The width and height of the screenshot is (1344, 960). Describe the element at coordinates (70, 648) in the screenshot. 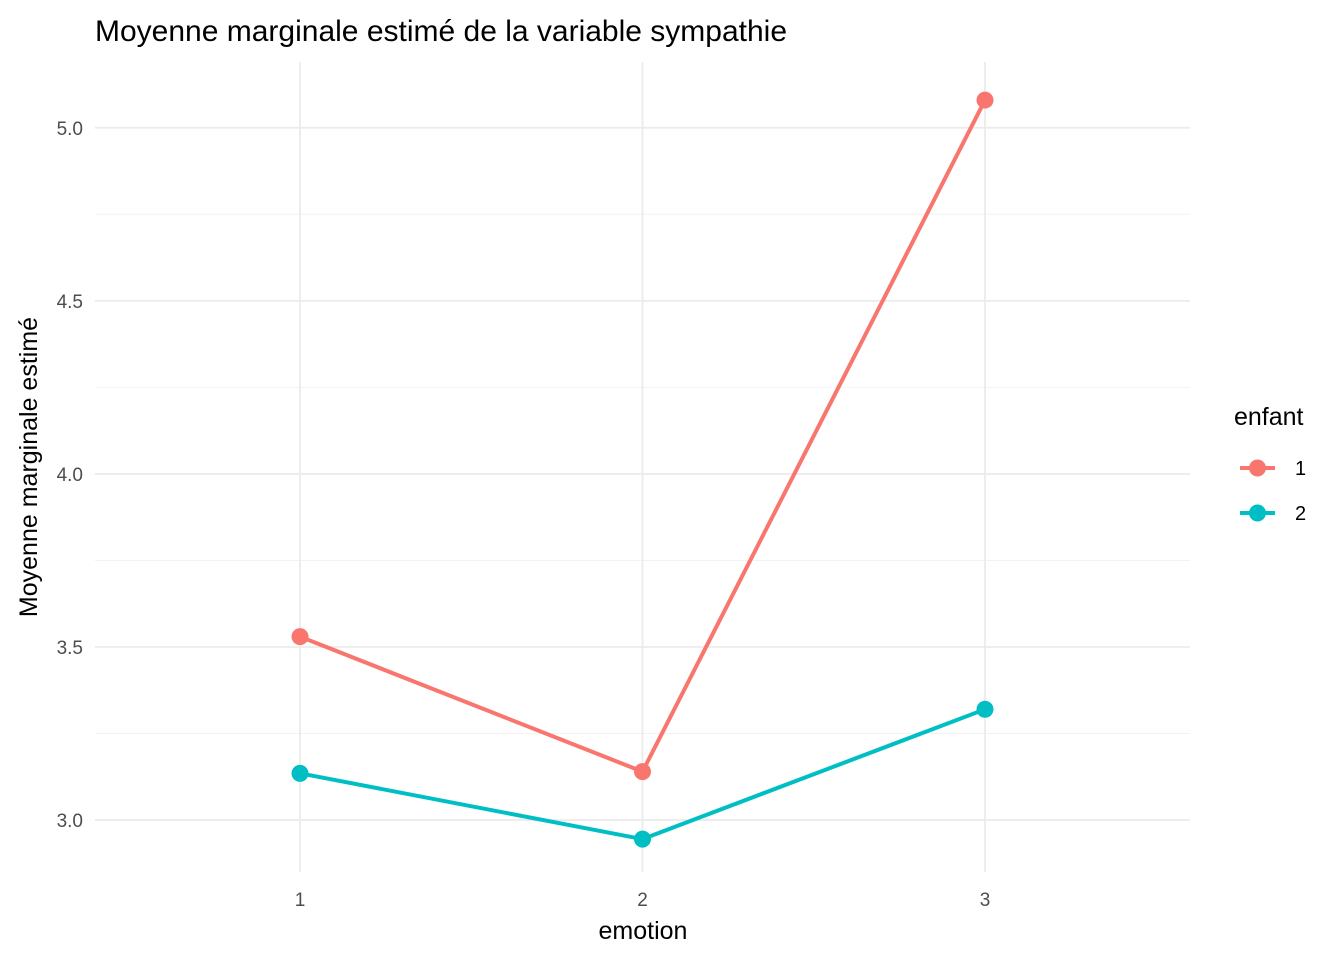

I see `y-tick-label: 3.5` at that location.